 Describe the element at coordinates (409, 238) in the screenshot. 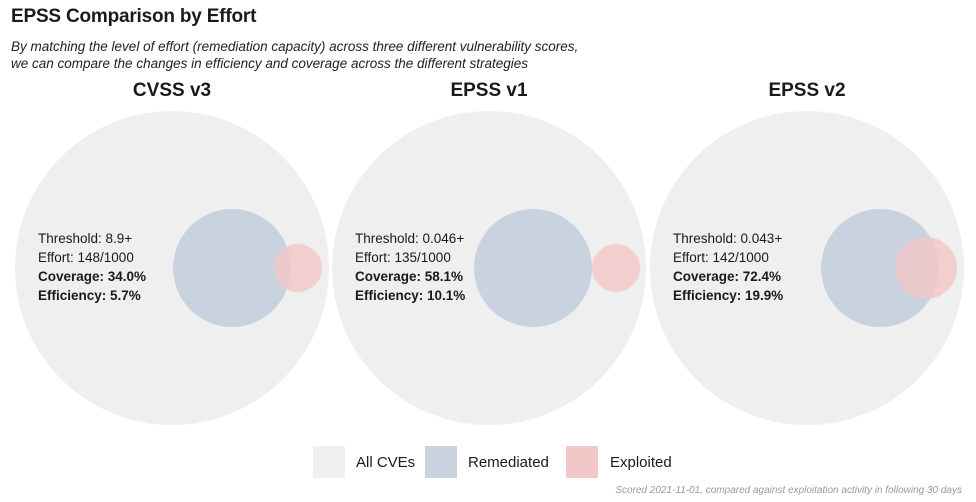

I see `panel-2-threshold: Threshold: 0.046+` at that location.